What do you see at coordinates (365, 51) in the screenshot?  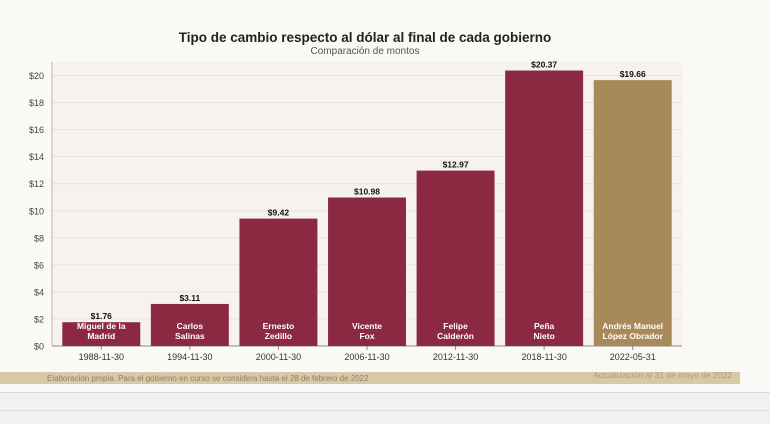 I see `chart-subtitle: Comparación de montos` at bounding box center [365, 51].